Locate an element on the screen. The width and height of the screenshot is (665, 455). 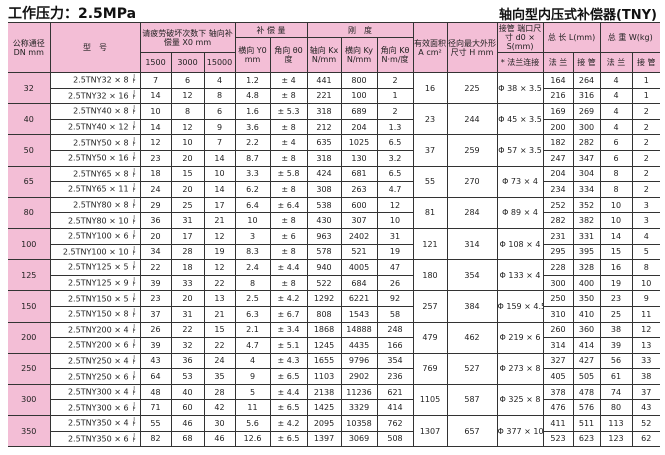
working-pressure-title: 工作压力：2.5MPa is located at coordinates (72, 14).